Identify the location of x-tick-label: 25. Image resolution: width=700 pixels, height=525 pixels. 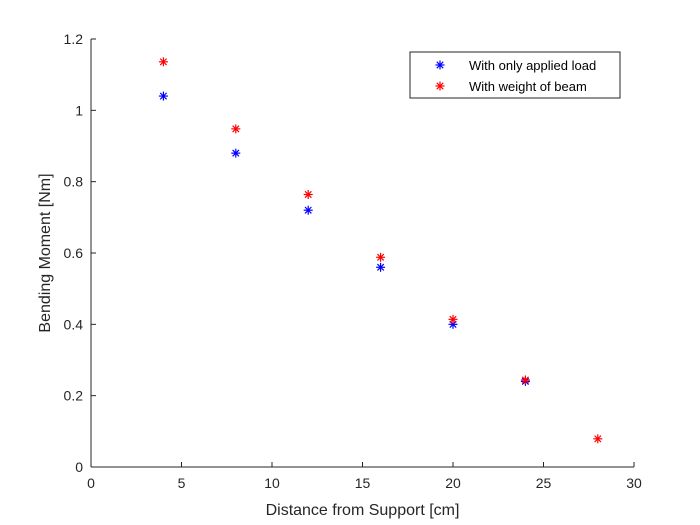
(544, 483).